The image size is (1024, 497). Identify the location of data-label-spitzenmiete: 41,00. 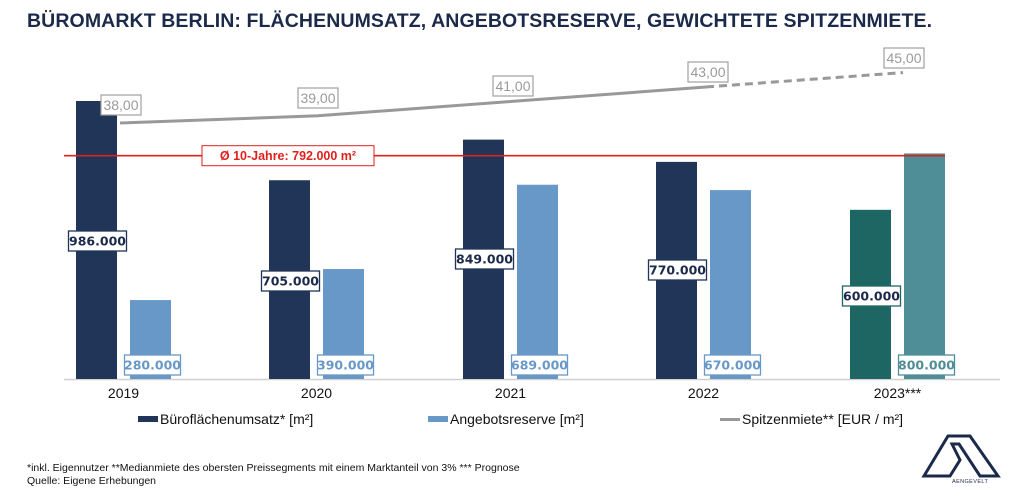
(512, 86).